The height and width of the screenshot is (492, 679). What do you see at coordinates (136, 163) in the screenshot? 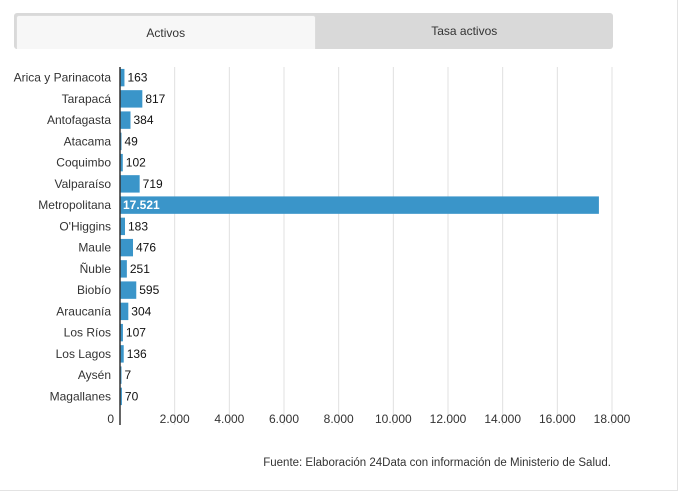
I see `data-label: 102` at bounding box center [136, 163].